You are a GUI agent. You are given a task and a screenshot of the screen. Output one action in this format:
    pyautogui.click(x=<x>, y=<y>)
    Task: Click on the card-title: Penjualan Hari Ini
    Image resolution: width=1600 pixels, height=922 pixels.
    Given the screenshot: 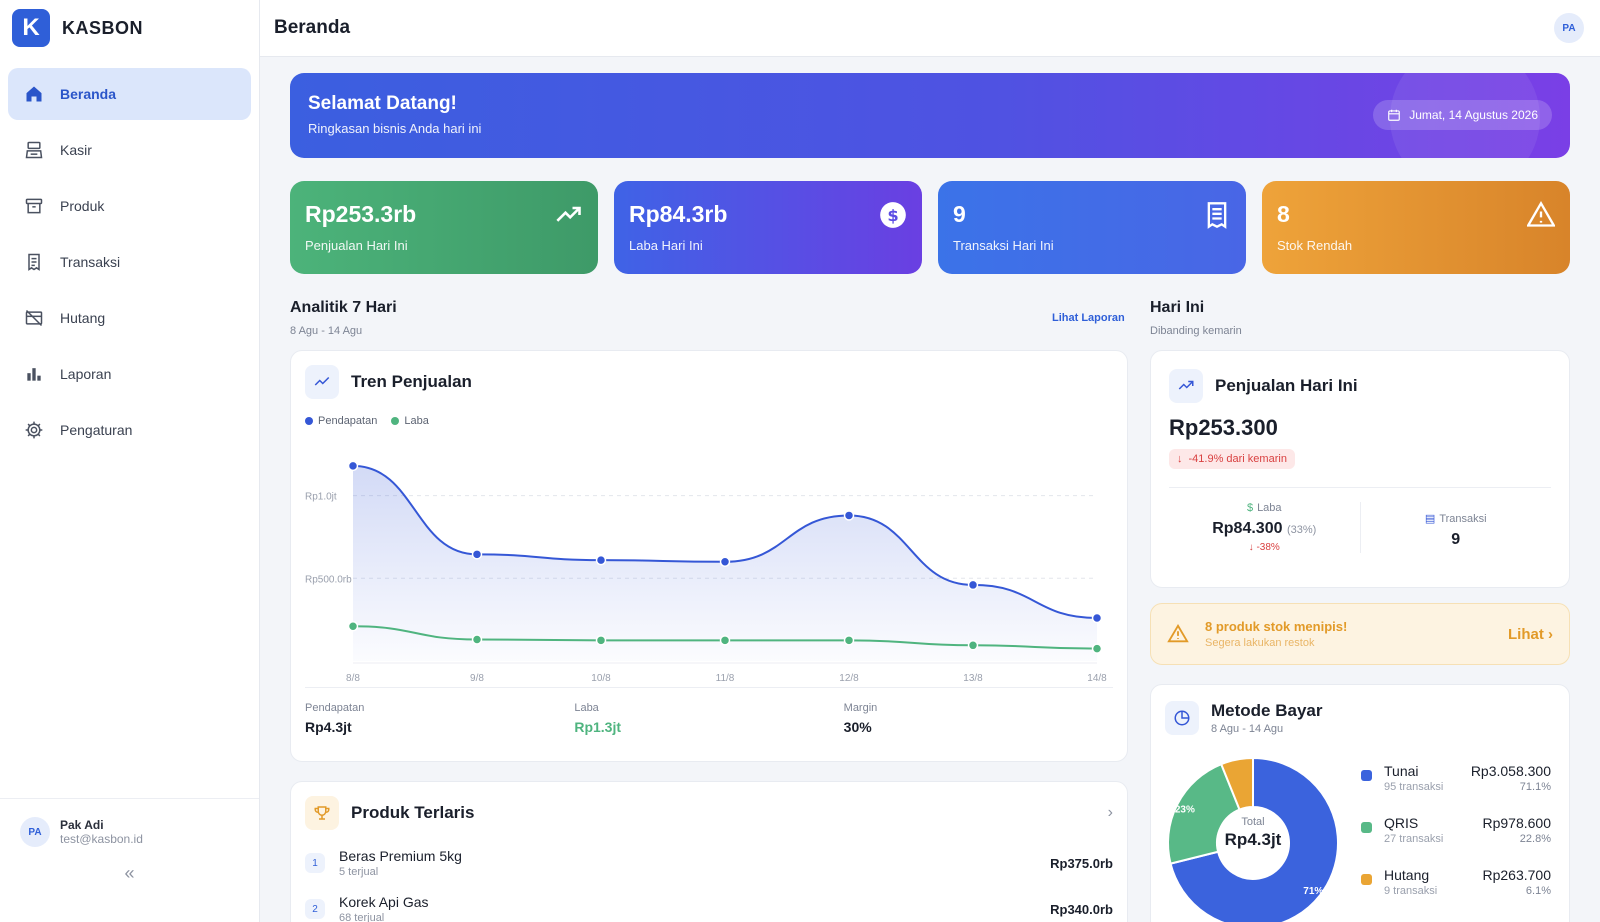 What is the action you would take?
    pyautogui.click(x=1286, y=385)
    